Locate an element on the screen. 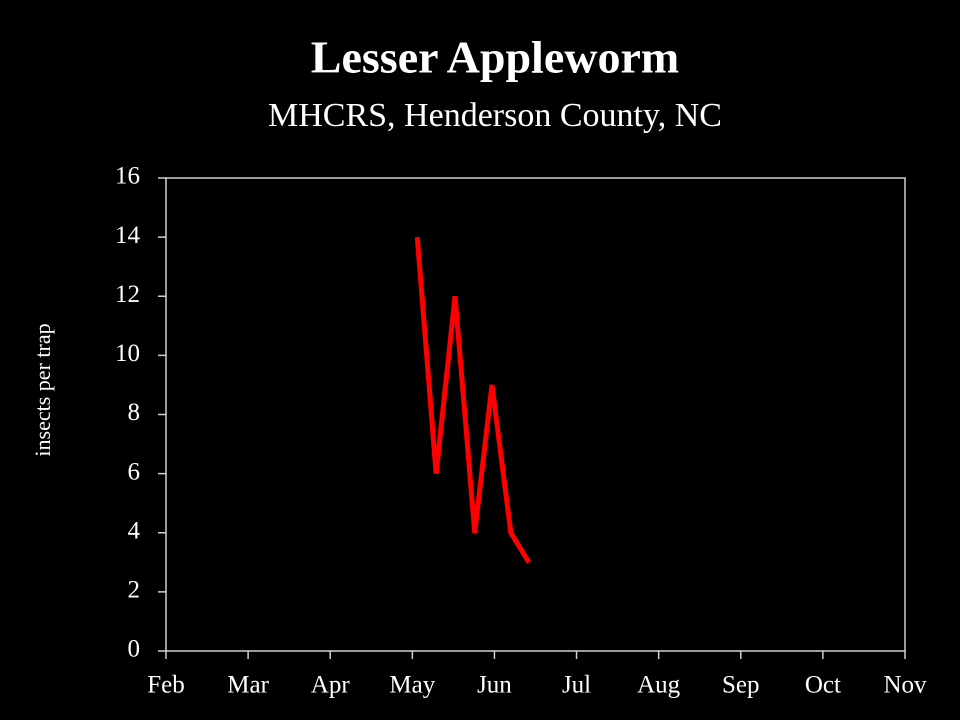 This screenshot has height=720, width=960. x-tick-label: Aug is located at coordinates (659, 685).